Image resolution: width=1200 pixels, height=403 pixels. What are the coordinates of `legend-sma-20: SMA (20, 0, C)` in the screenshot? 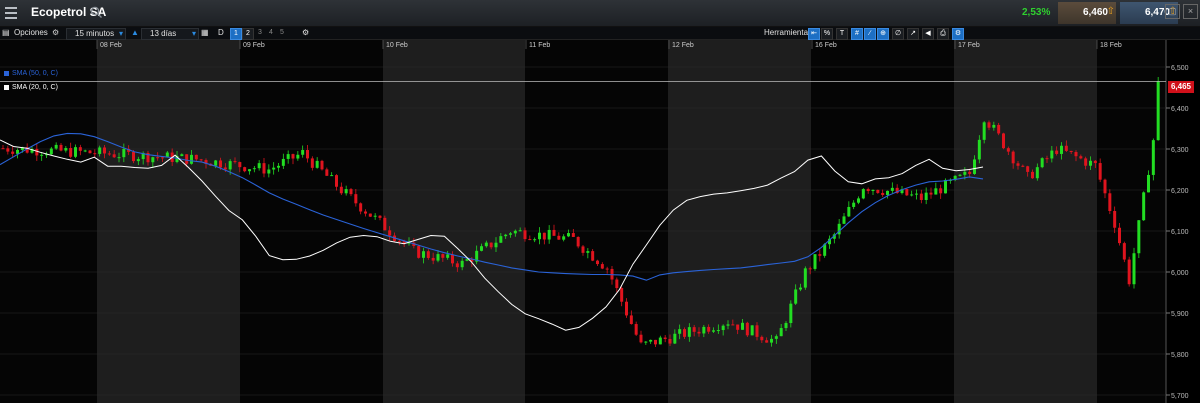 It's located at (31, 87).